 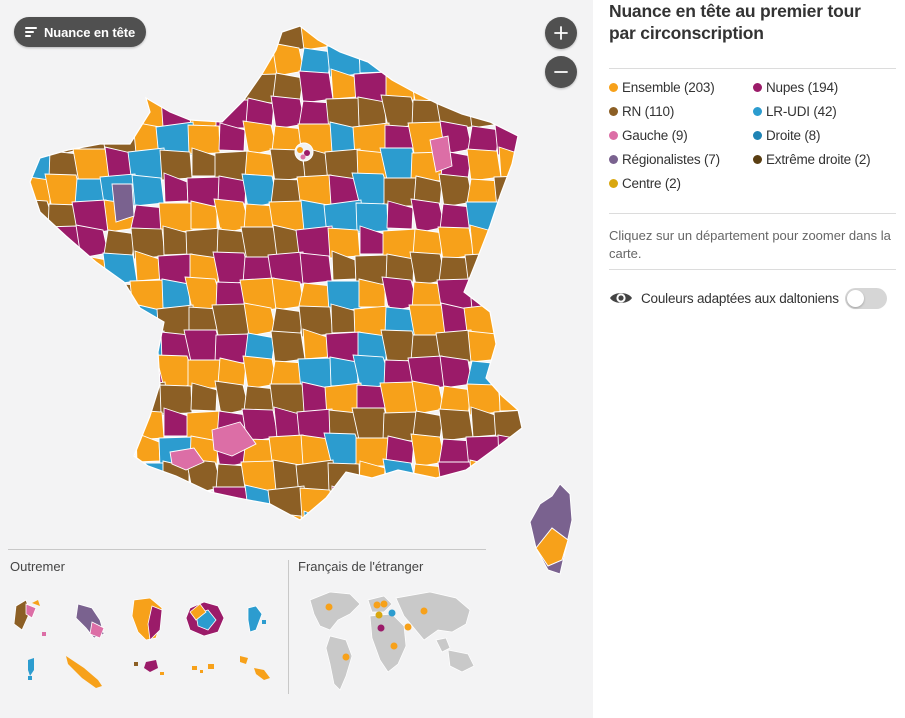 What do you see at coordinates (866, 298) in the screenshot?
I see `colorblind-toggle` at bounding box center [866, 298].